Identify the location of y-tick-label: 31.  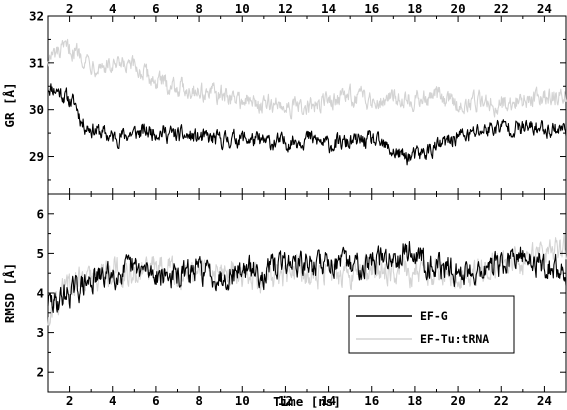
(36, 62).